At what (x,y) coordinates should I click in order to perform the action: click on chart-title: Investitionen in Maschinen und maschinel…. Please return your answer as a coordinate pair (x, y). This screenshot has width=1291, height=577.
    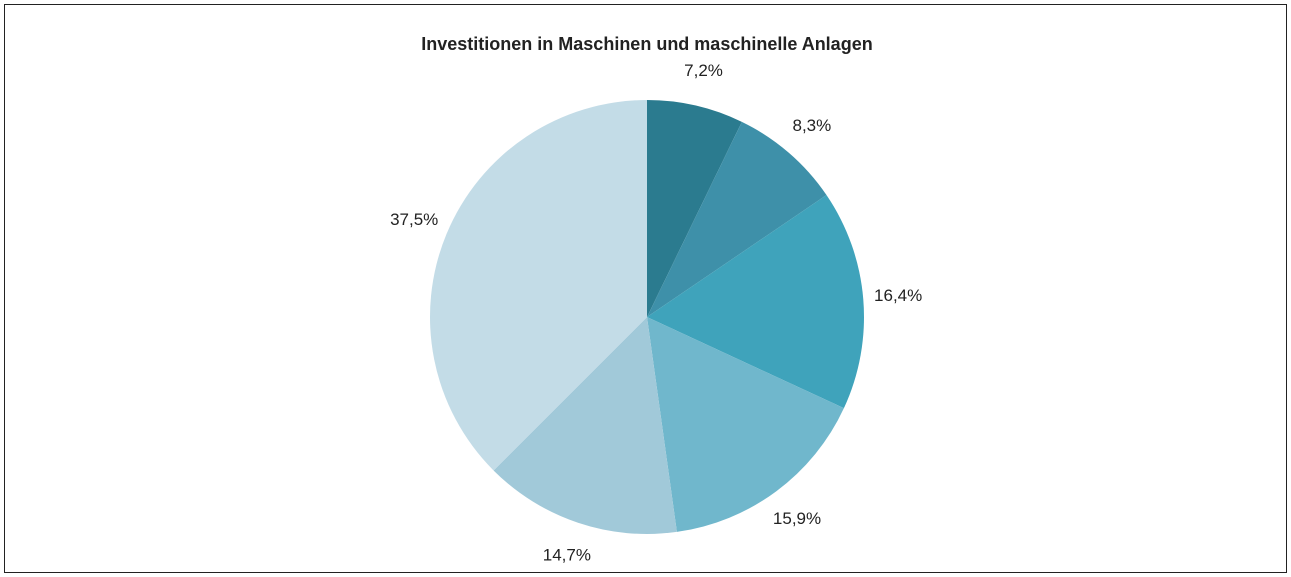
    Looking at the image, I should click on (646, 44).